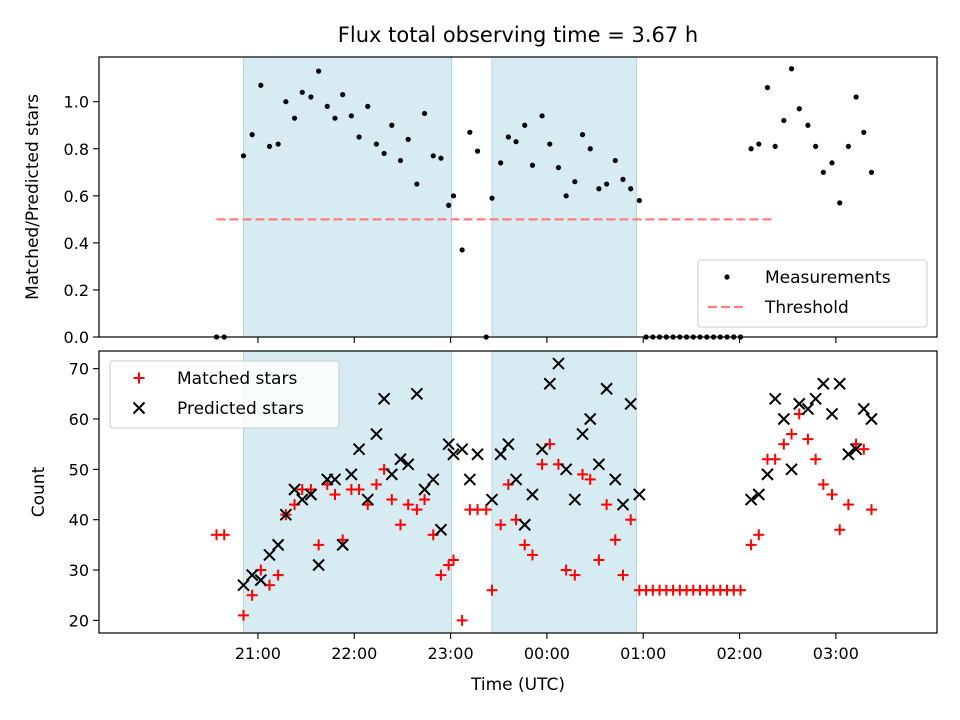  I want to click on y-tick-label: 0.4, so click(76, 243).